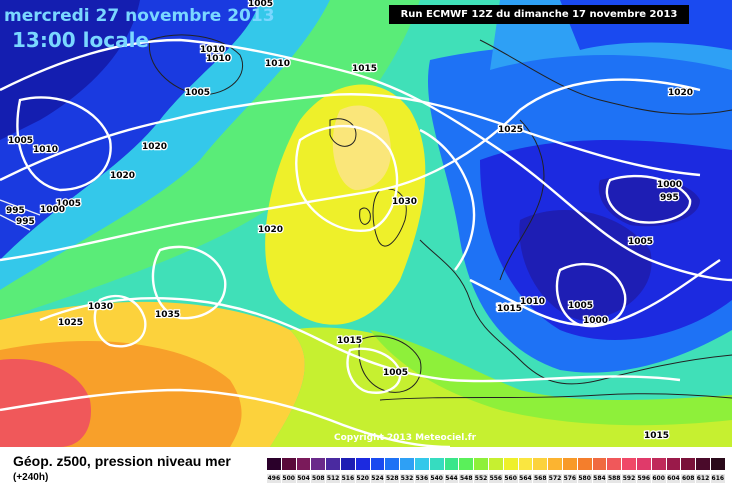  What do you see at coordinates (333, 478) in the screenshot?
I see `color-scale-label: 512` at bounding box center [333, 478].